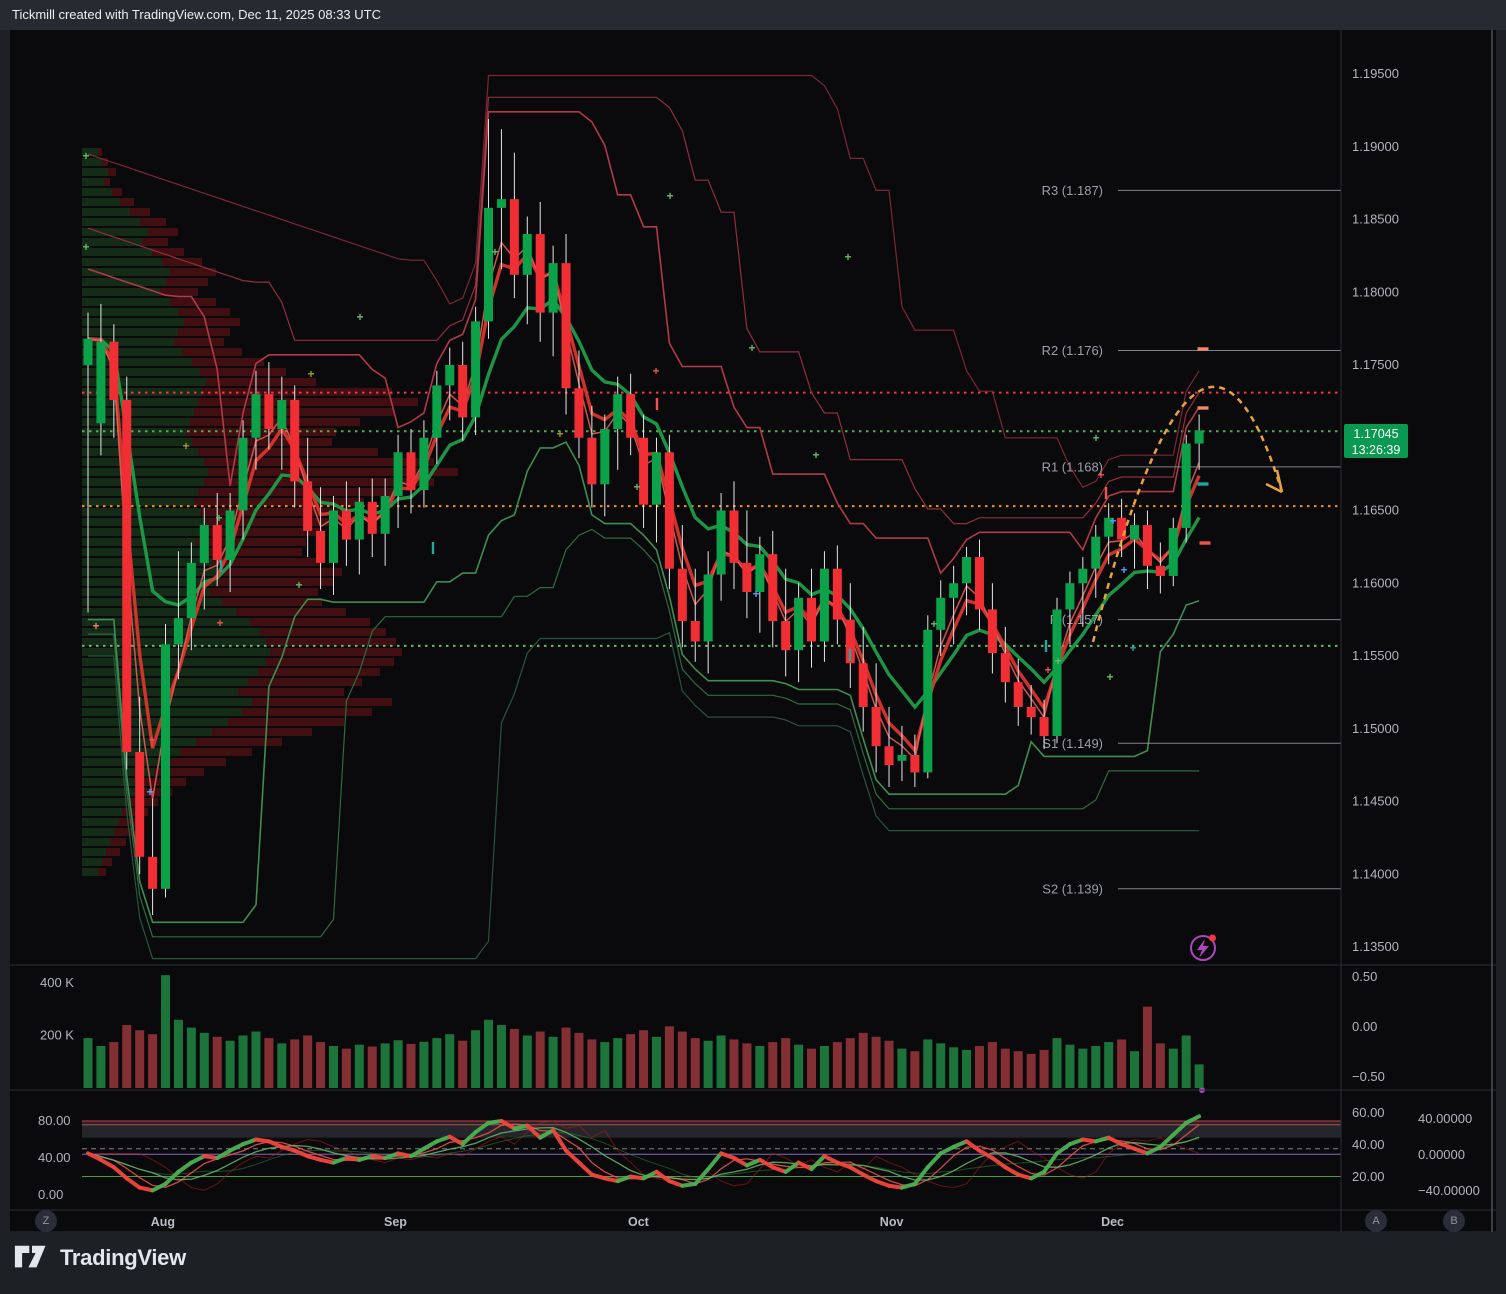 The height and width of the screenshot is (1294, 1506). What do you see at coordinates (270, 512) in the screenshot?
I see `volume-profile` at bounding box center [270, 512].